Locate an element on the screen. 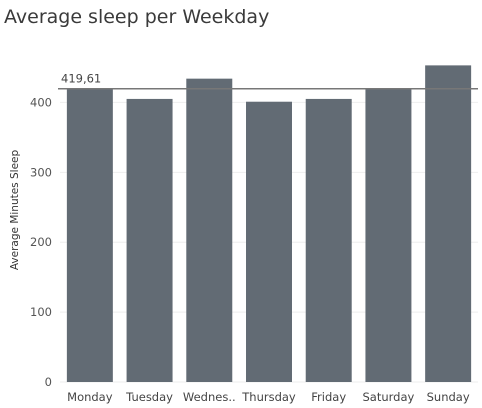  y-tick-labels: 0 100 200 300 400 is located at coordinates (41, 242).